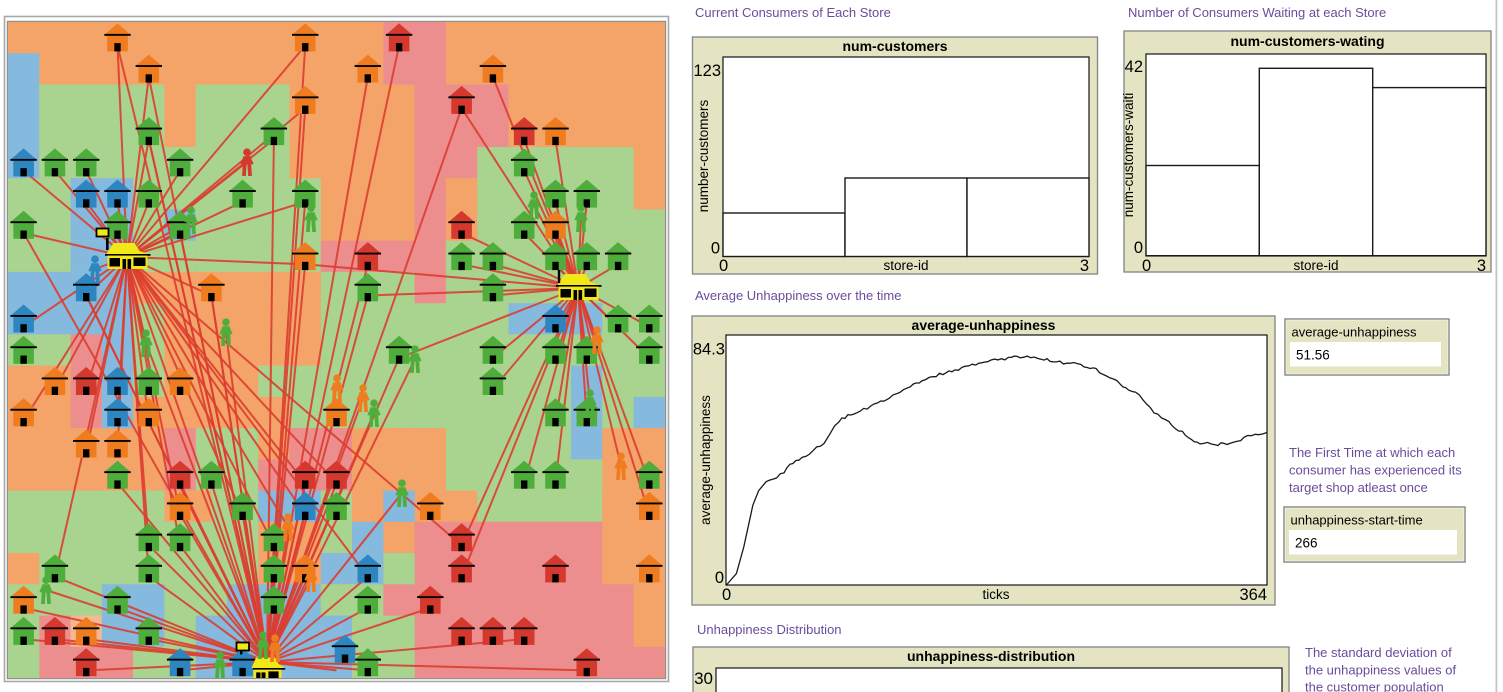 The width and height of the screenshot is (1503, 692). I want to click on svg-text: number-customers, so click(703, 155).